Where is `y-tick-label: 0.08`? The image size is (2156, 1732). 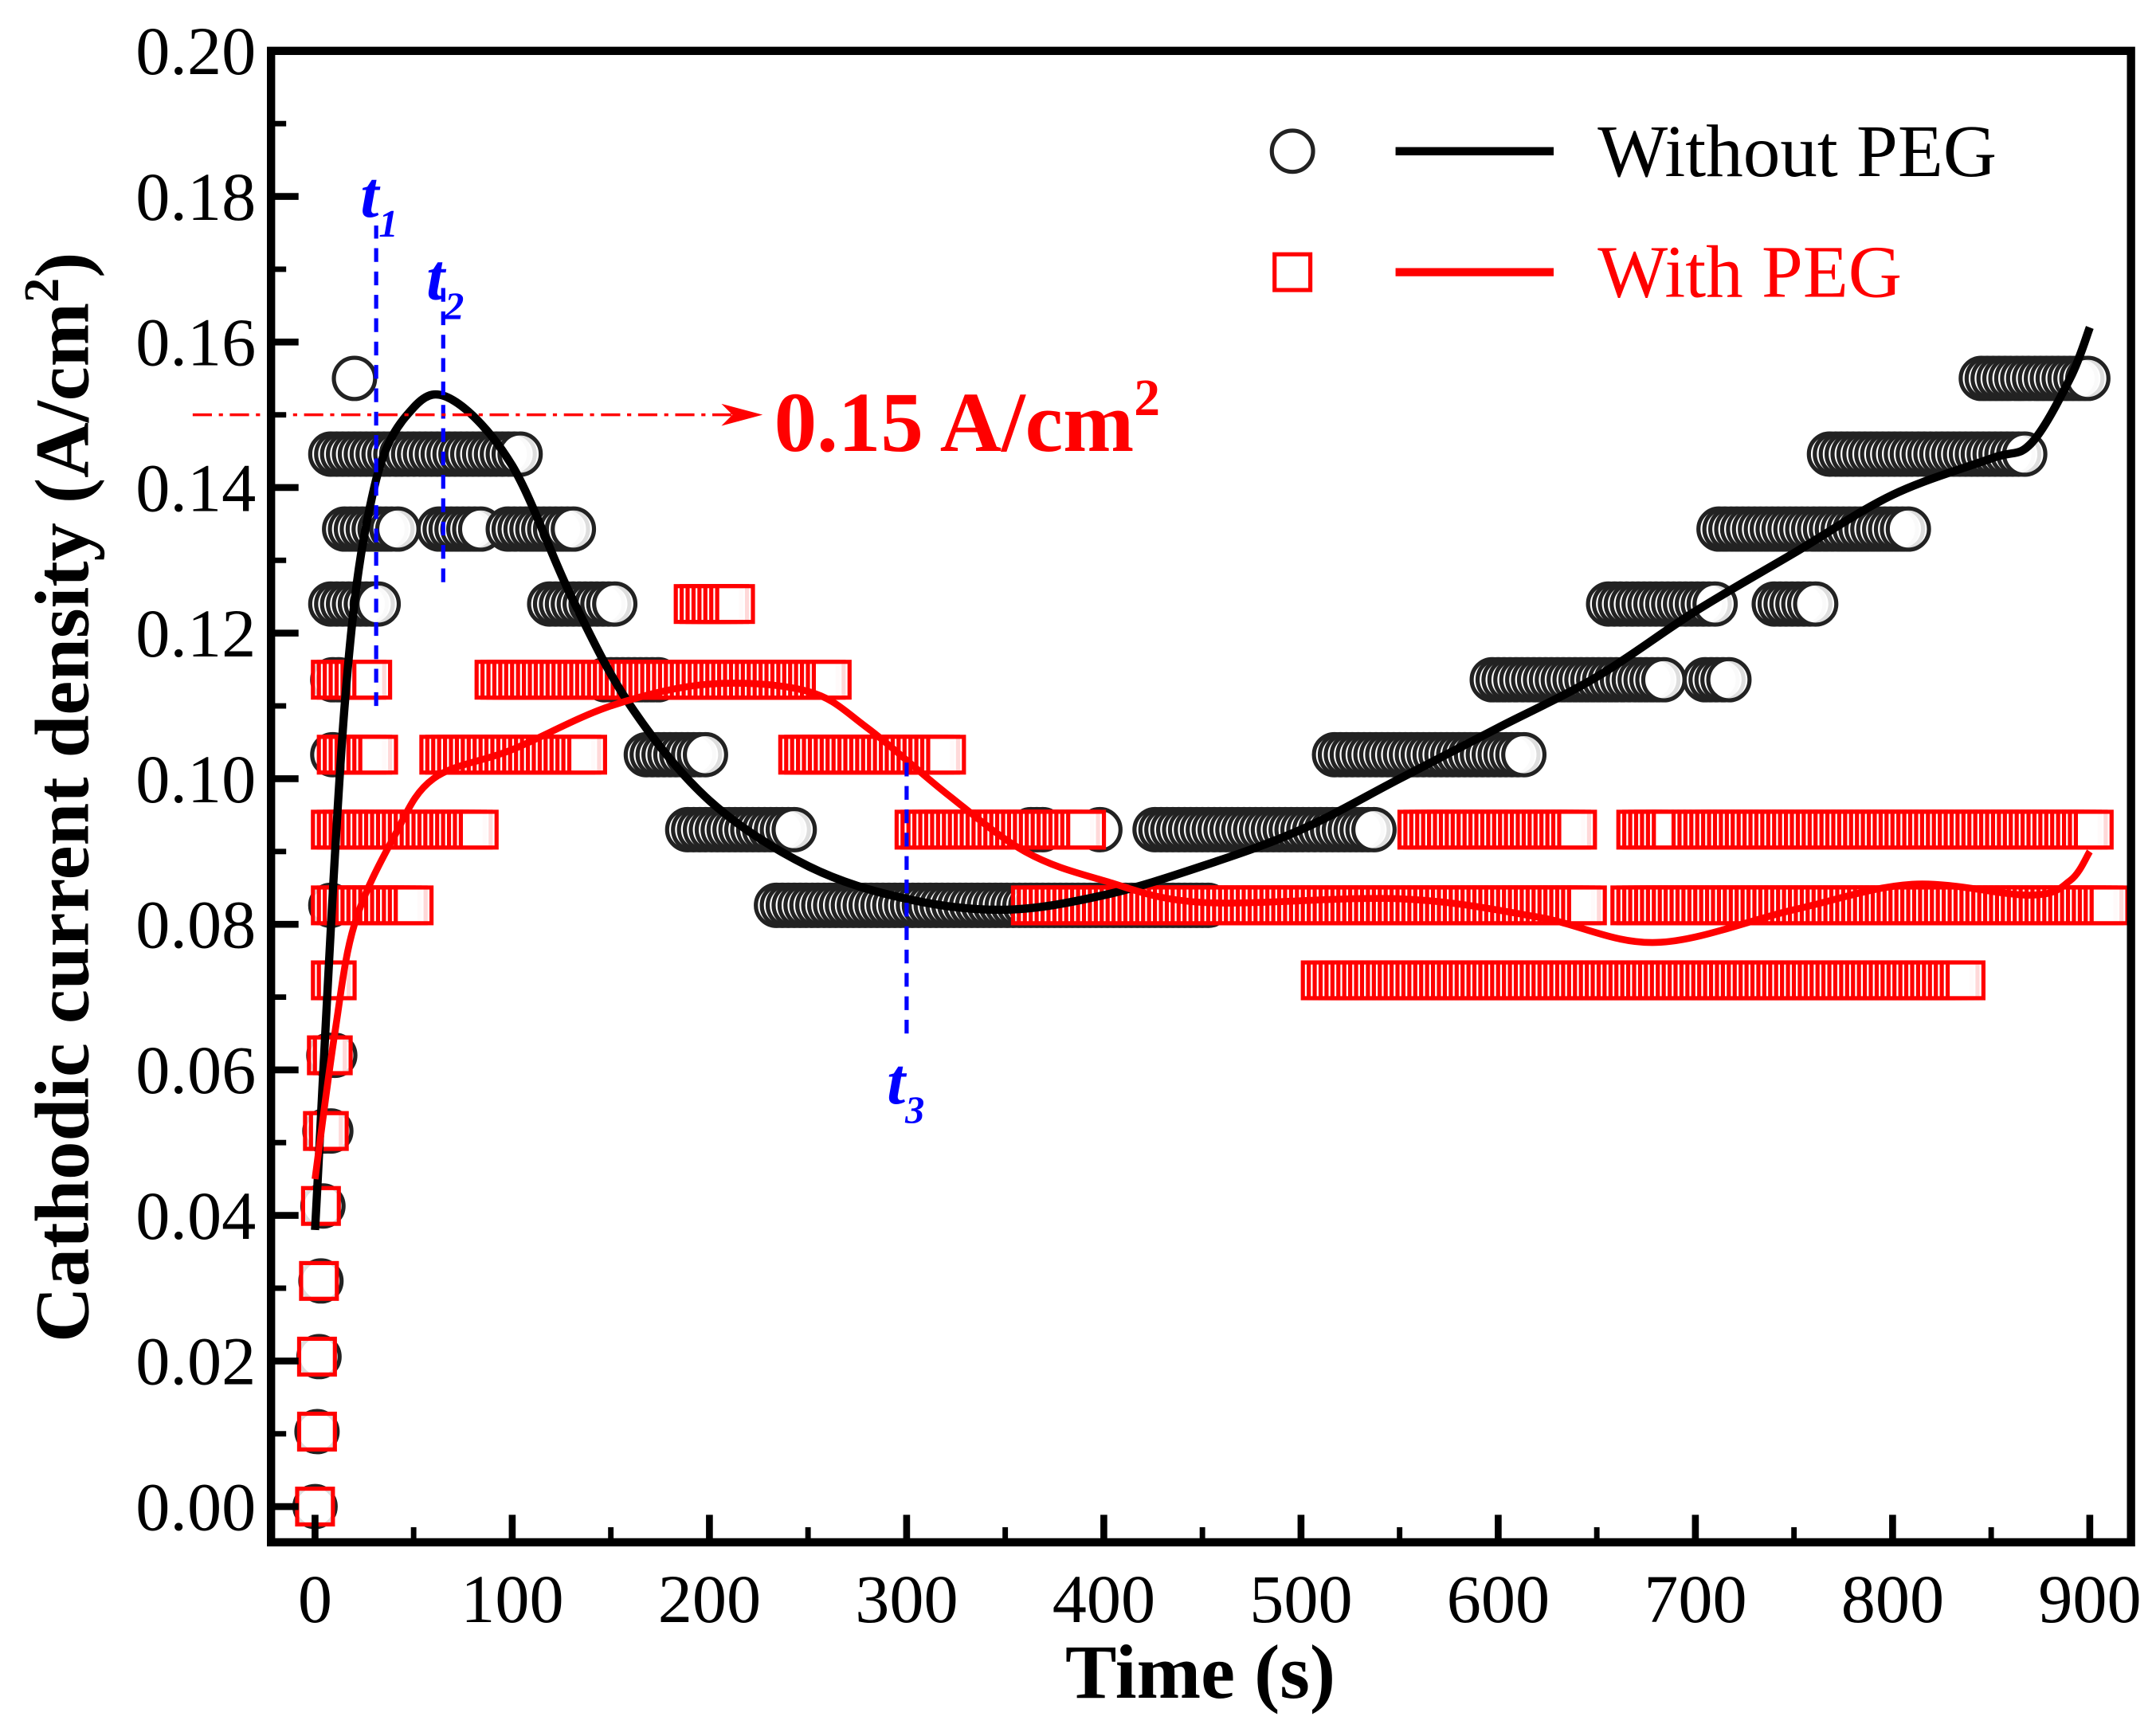 y-tick-label: 0.08 is located at coordinates (195, 924).